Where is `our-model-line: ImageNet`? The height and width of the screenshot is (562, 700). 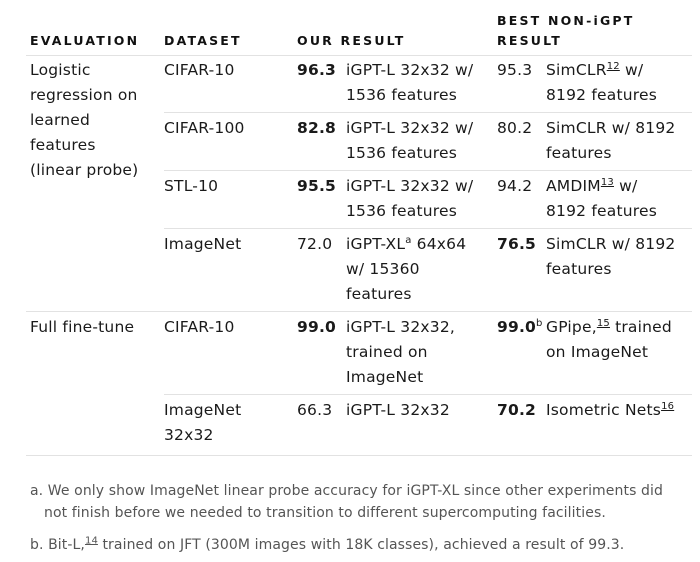
our-model-line: ImageNet is located at coordinates (385, 377).